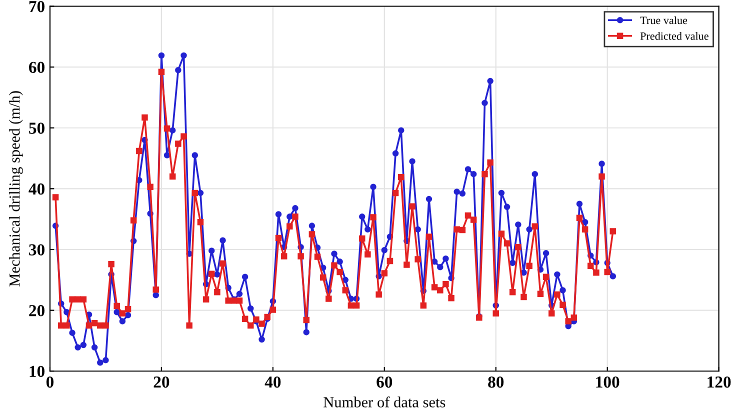 The image size is (735, 417). What do you see at coordinates (385, 402) in the screenshot?
I see `x-axis-title: Number of data sets` at bounding box center [385, 402].